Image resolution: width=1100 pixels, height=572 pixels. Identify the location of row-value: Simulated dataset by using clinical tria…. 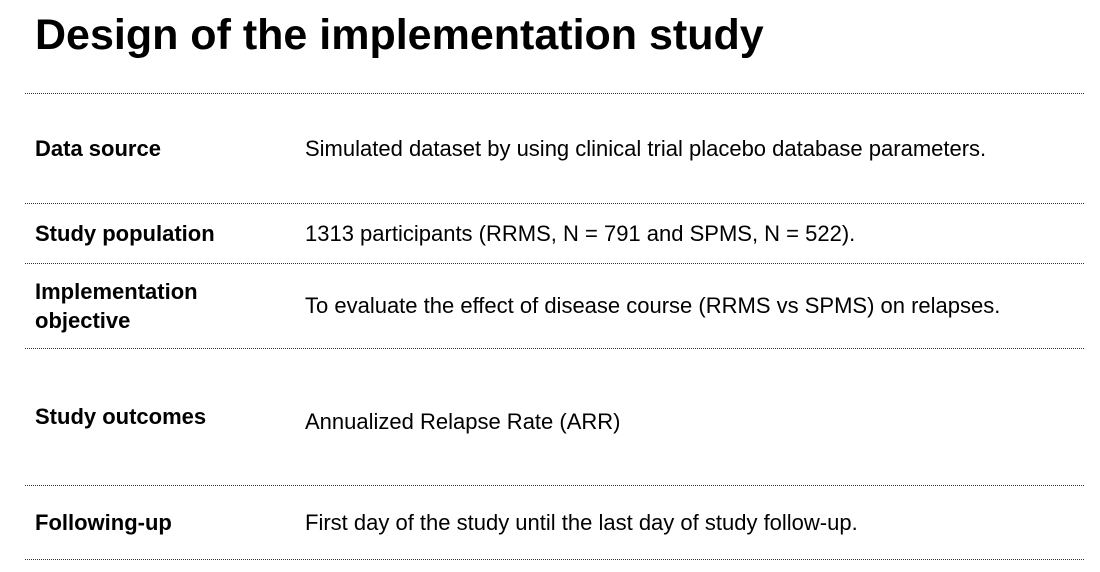
(646, 148).